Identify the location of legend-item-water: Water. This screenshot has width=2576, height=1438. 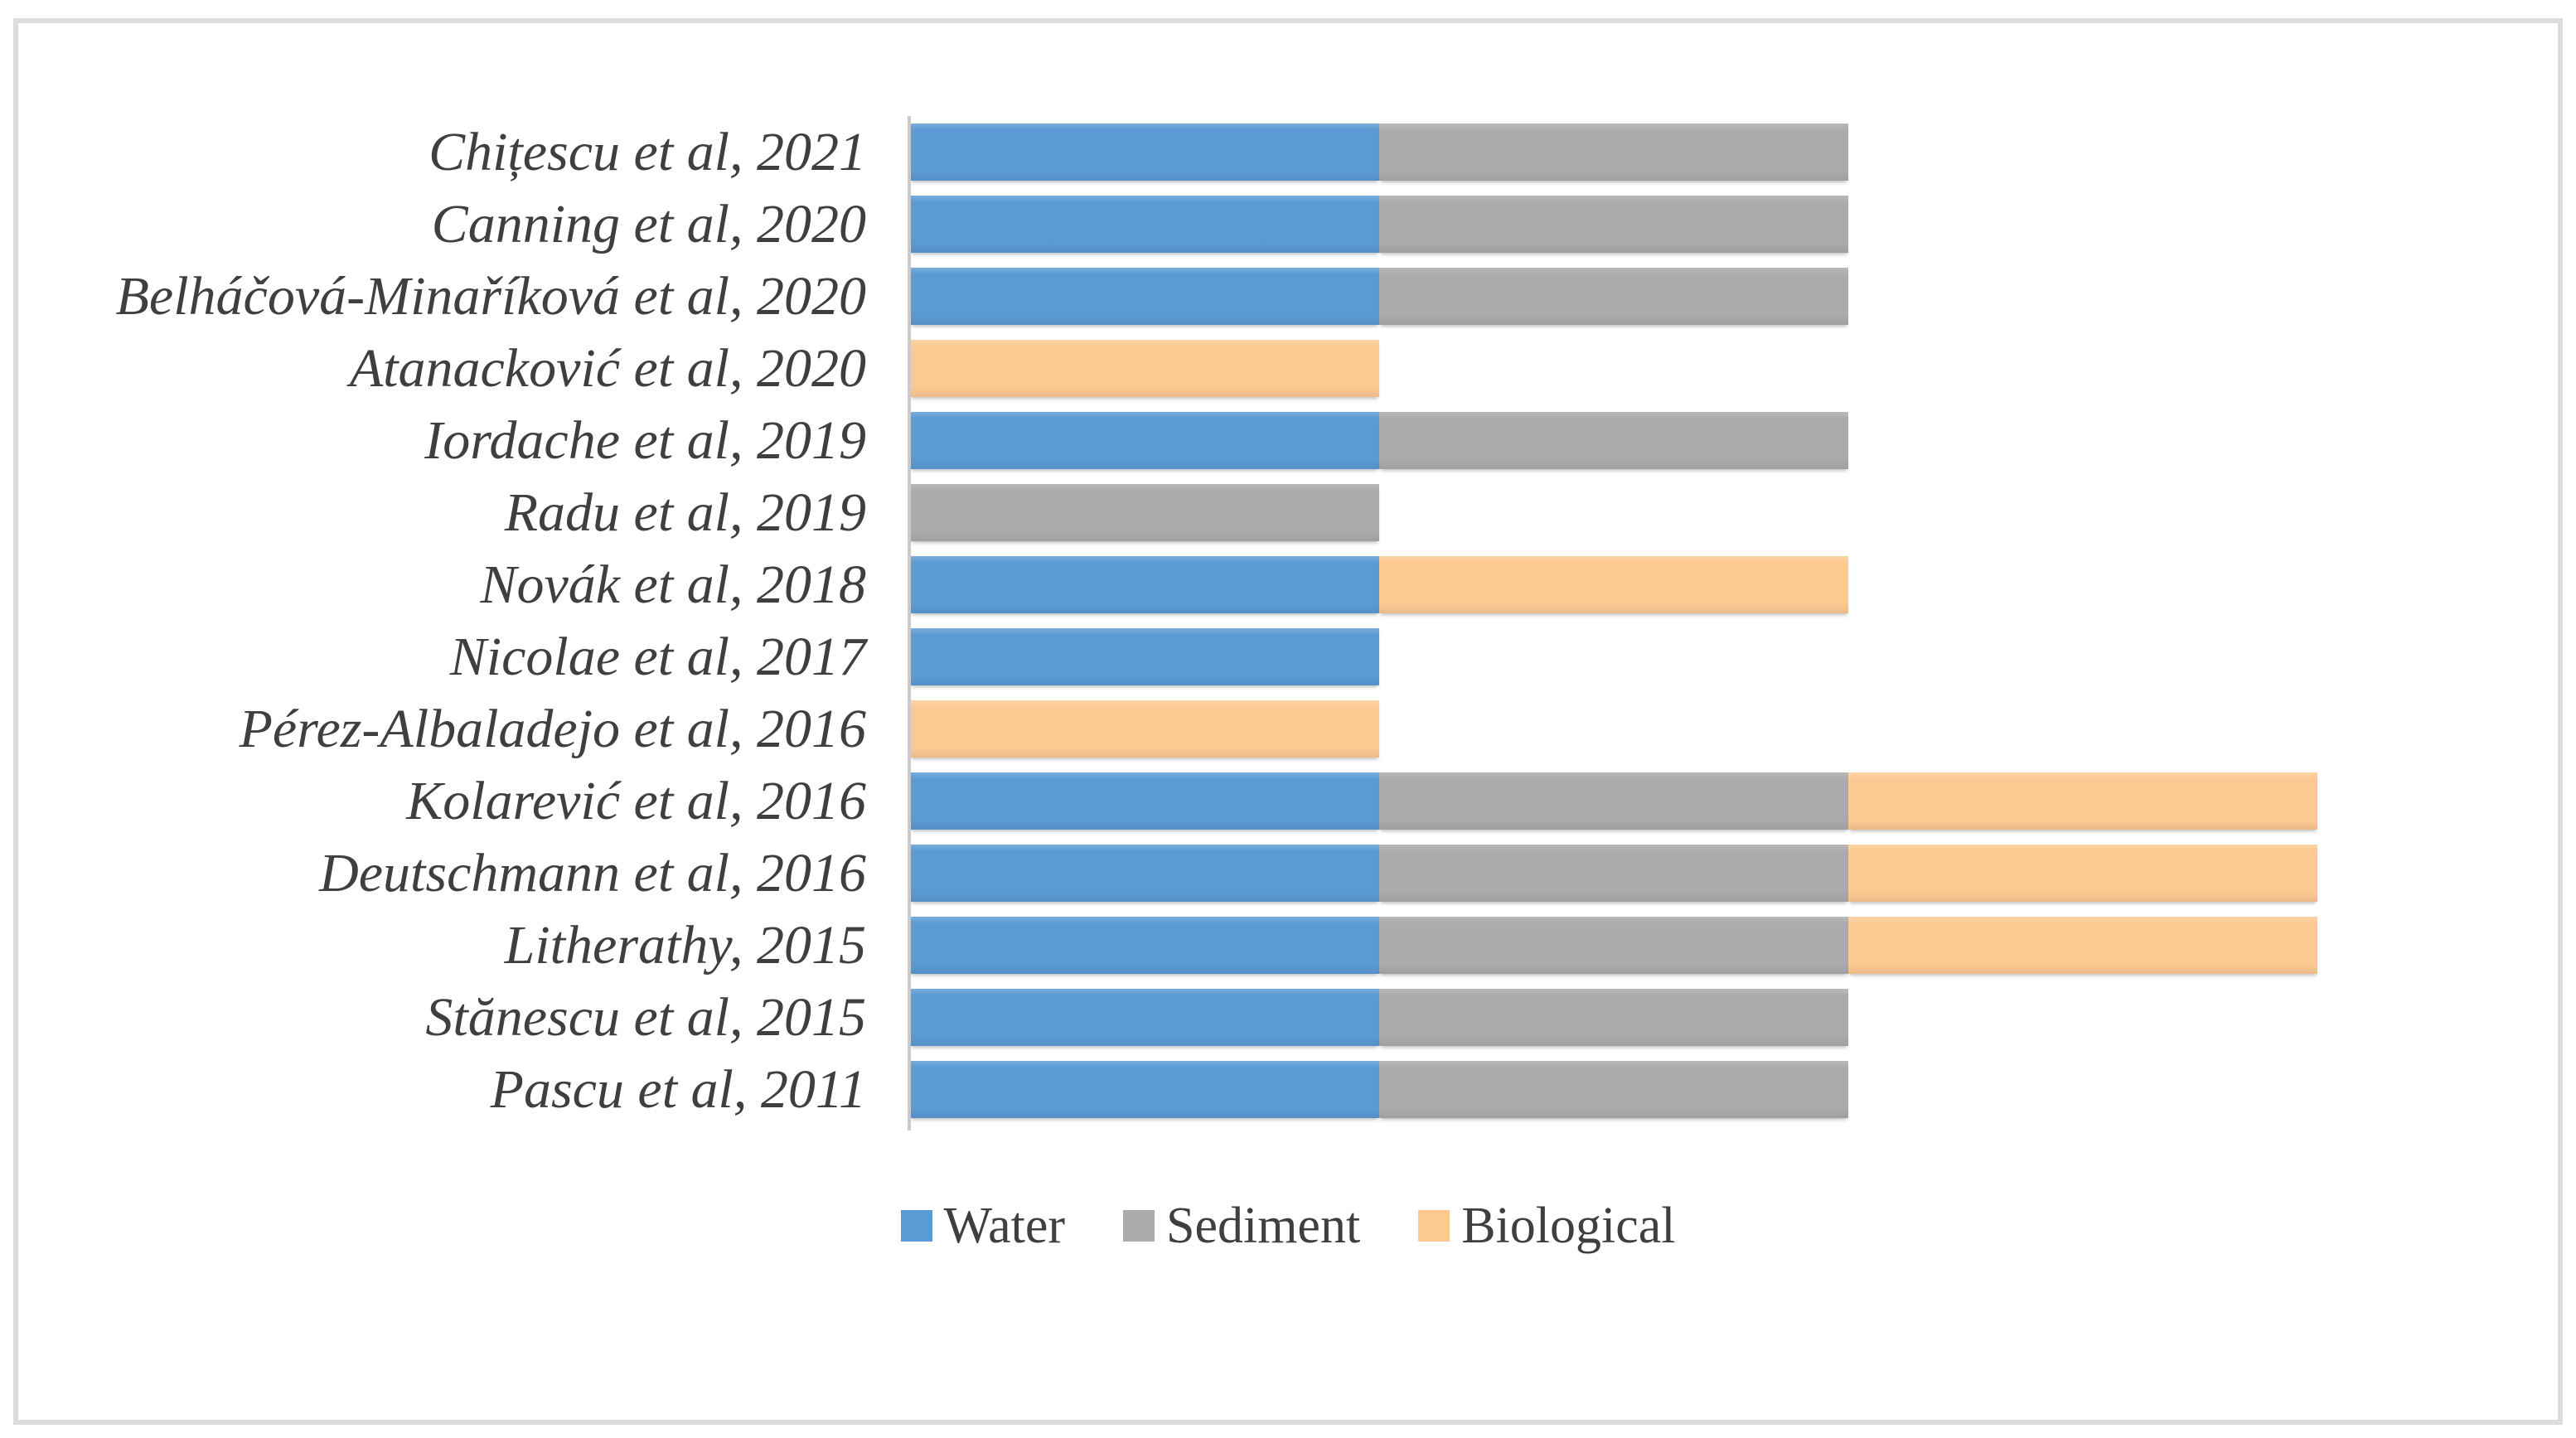
(982, 1226).